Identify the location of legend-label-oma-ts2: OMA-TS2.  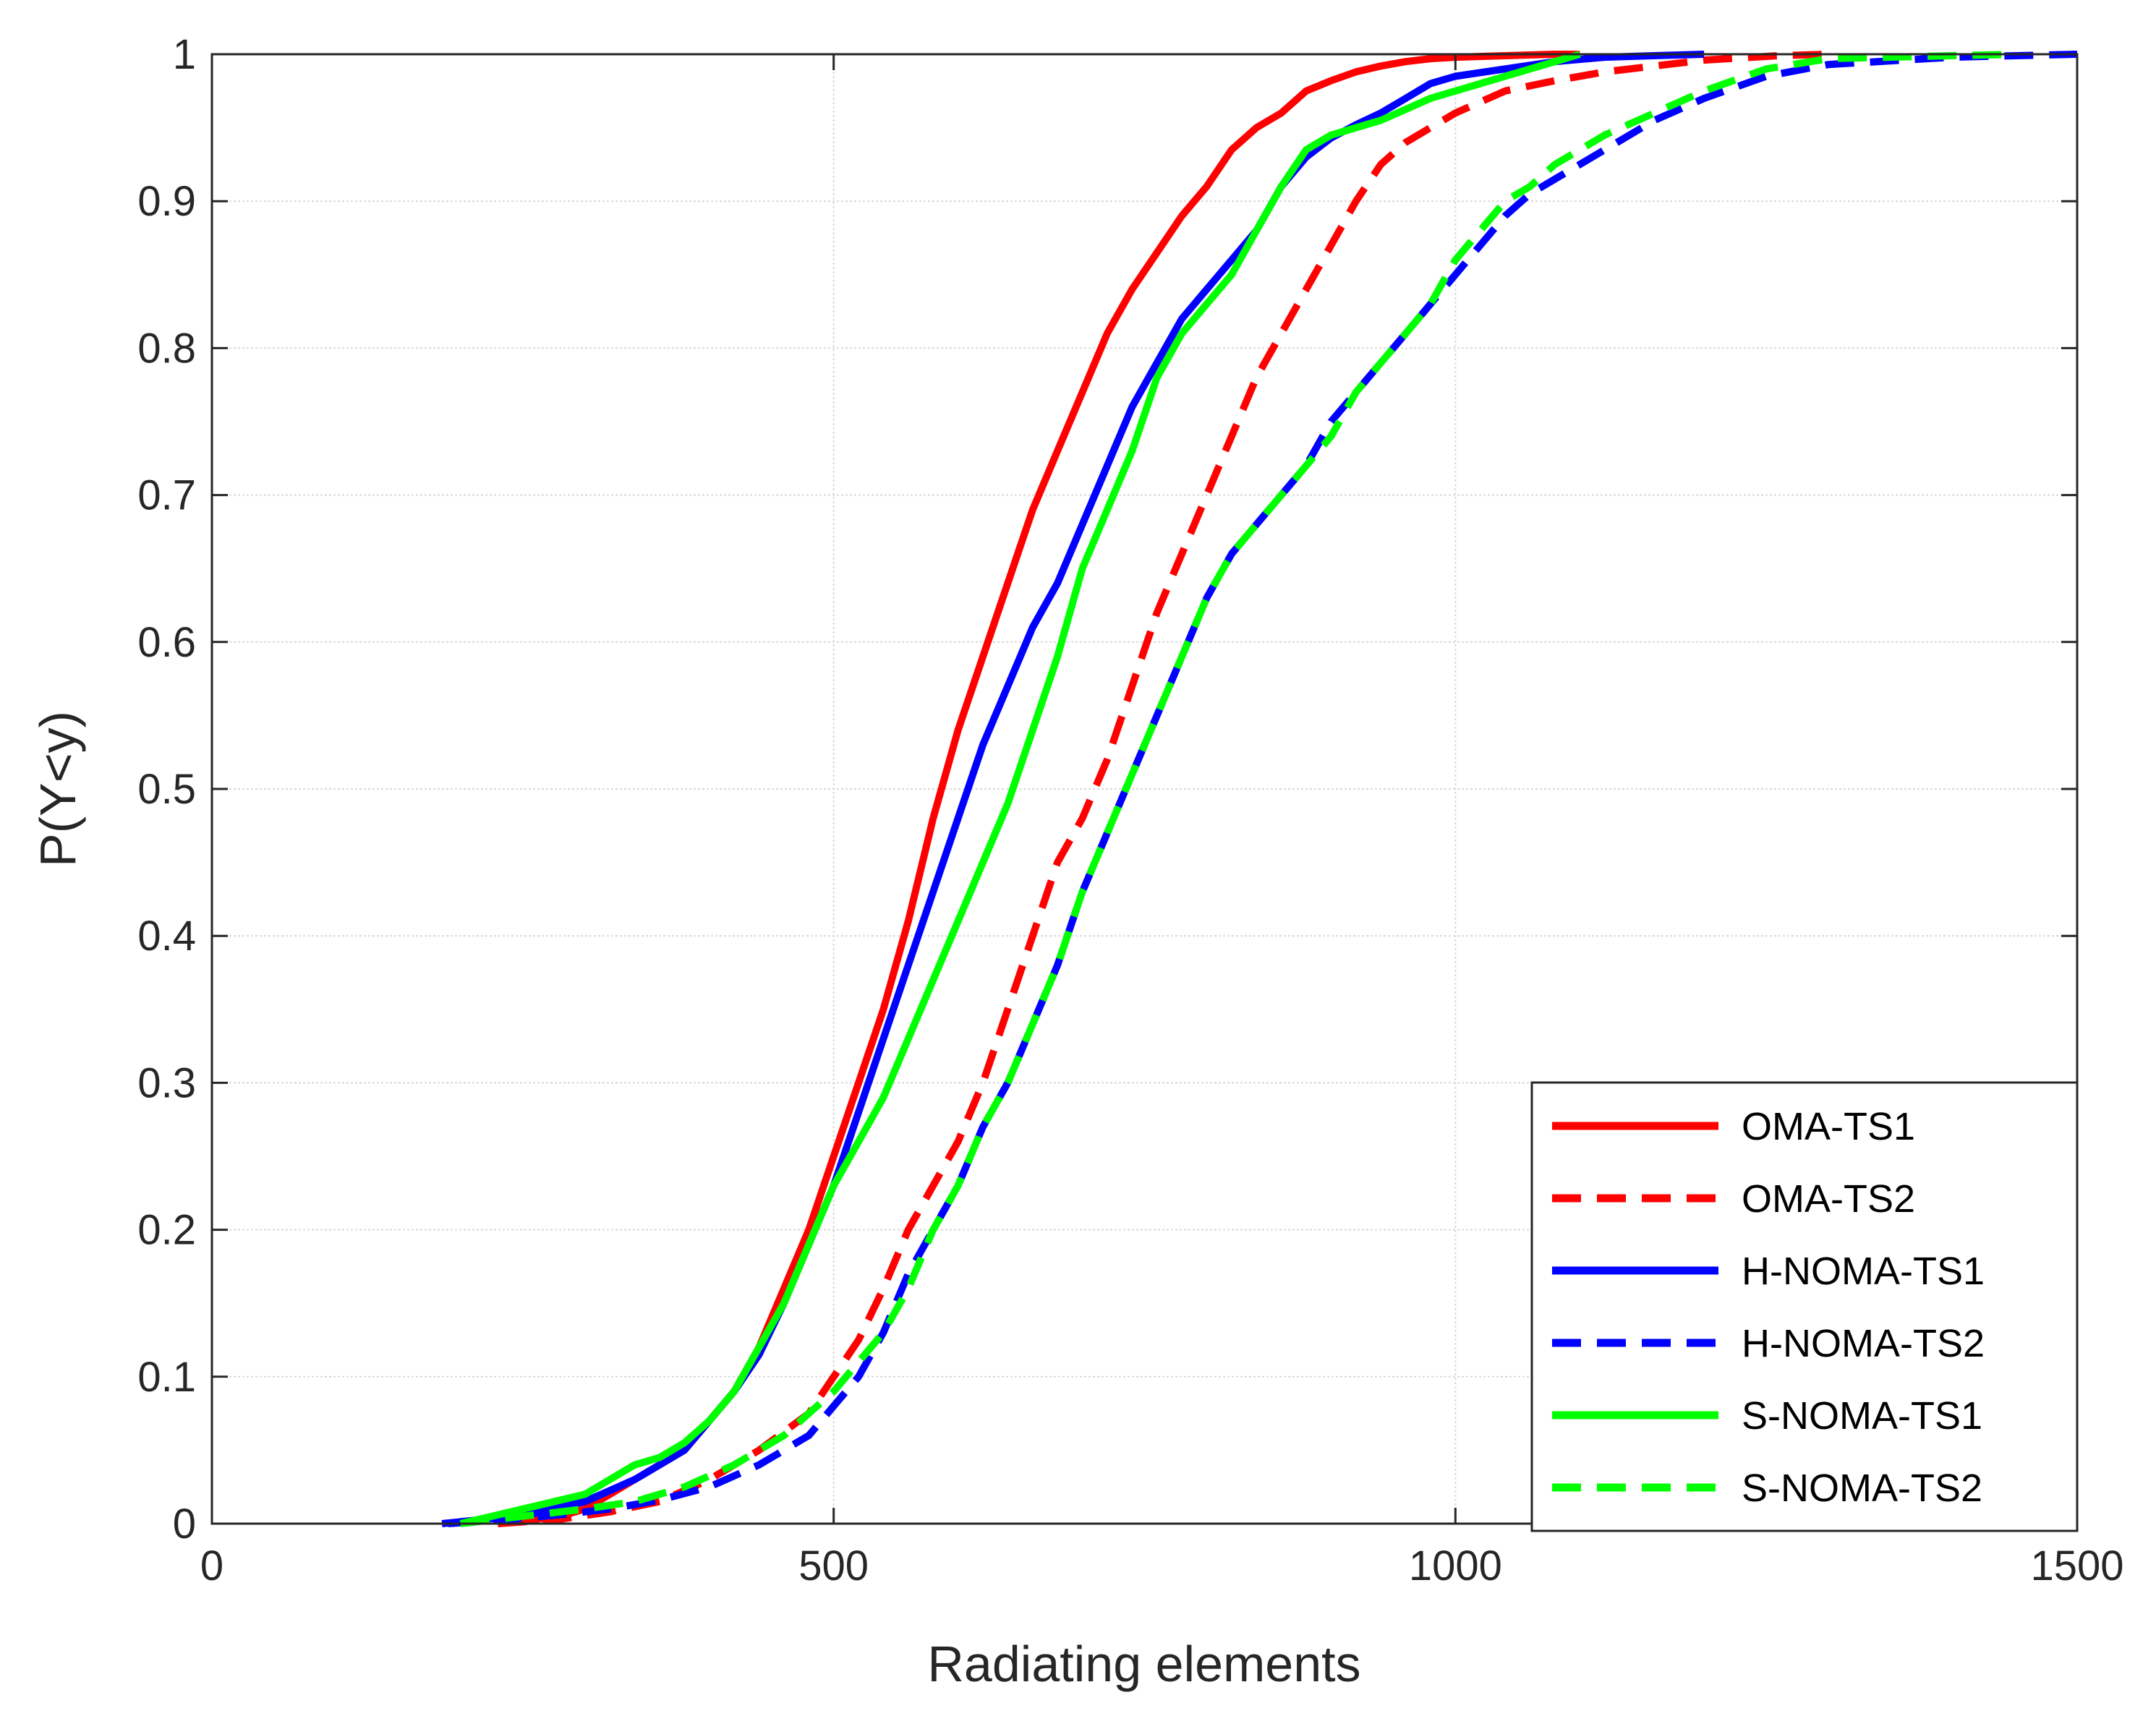
(1828, 1199).